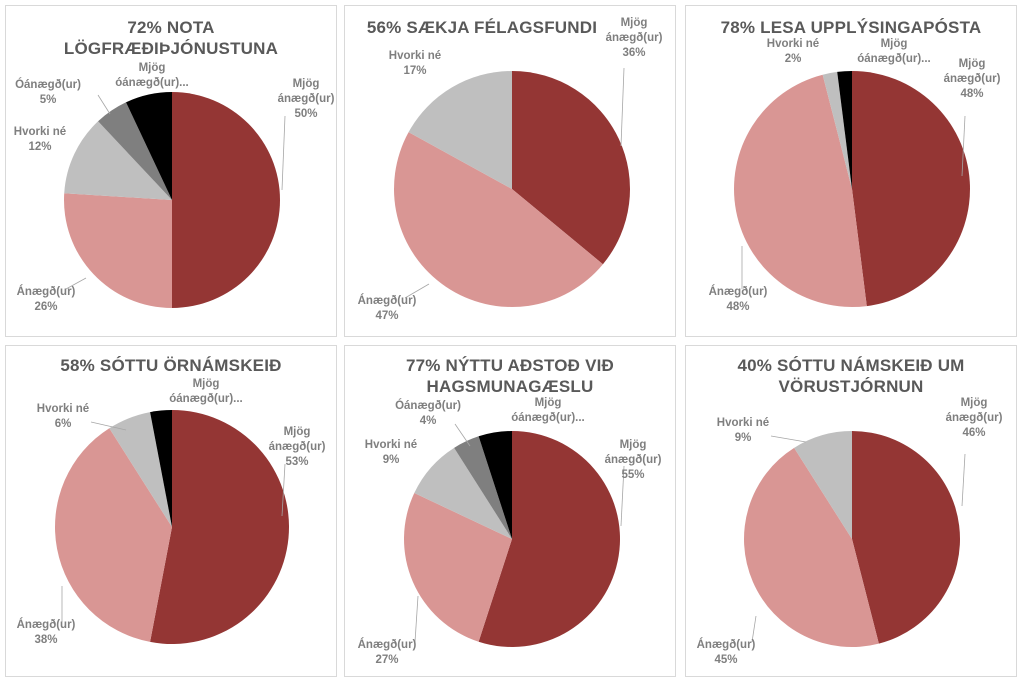 This screenshot has width=1024, height=683. What do you see at coordinates (973, 433) in the screenshot?
I see `data-label-value: 46%` at bounding box center [973, 433].